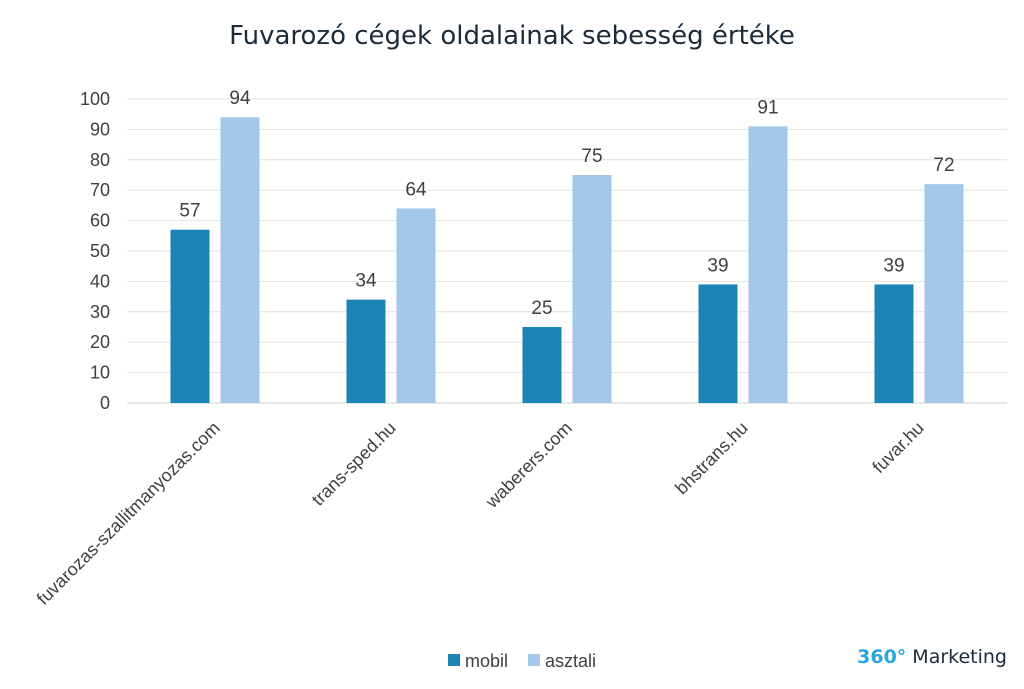 This screenshot has width=1024, height=689. Describe the element at coordinates (100, 373) in the screenshot. I see `y-tick-label: 10` at that location.